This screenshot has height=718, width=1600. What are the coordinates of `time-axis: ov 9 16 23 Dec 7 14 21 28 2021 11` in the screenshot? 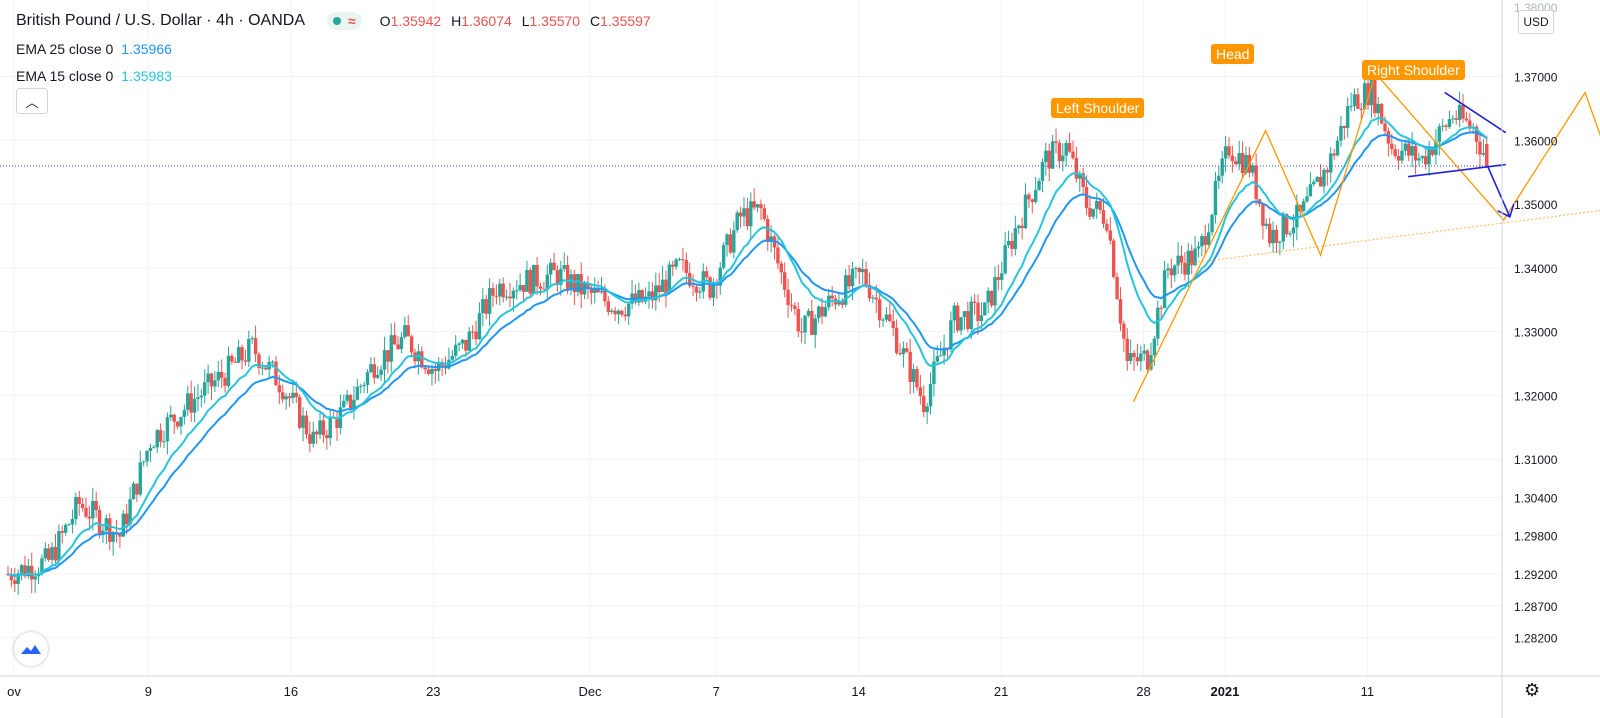 It's located at (690, 691).